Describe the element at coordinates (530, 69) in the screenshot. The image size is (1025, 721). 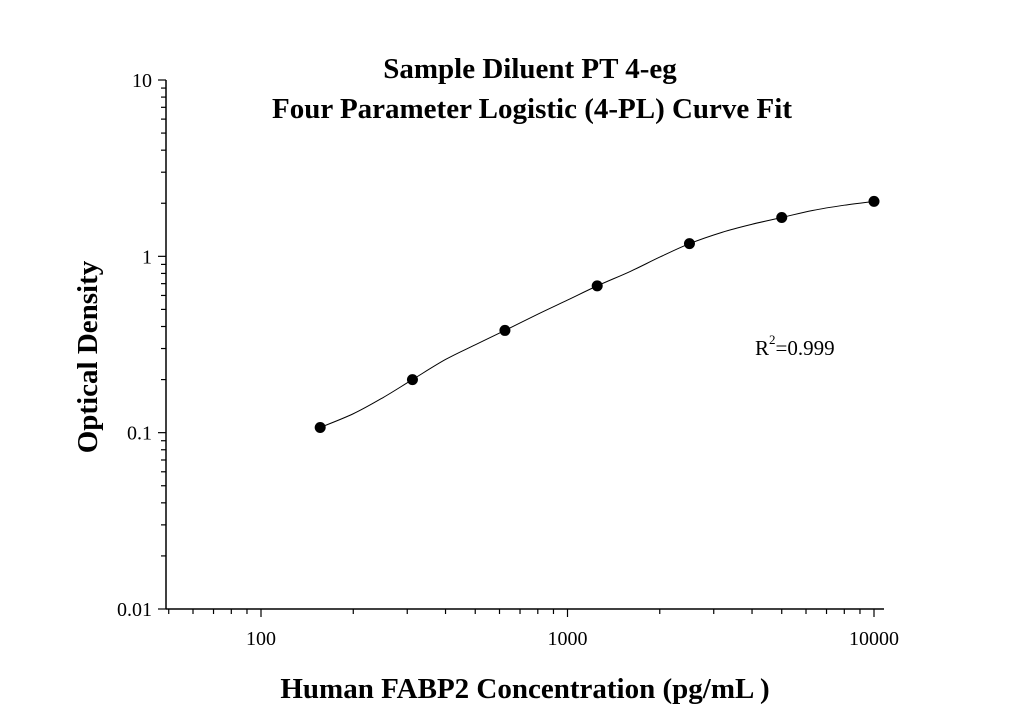
I see `chart-title-line-1: Sample Diluent PT 4-eg` at that location.